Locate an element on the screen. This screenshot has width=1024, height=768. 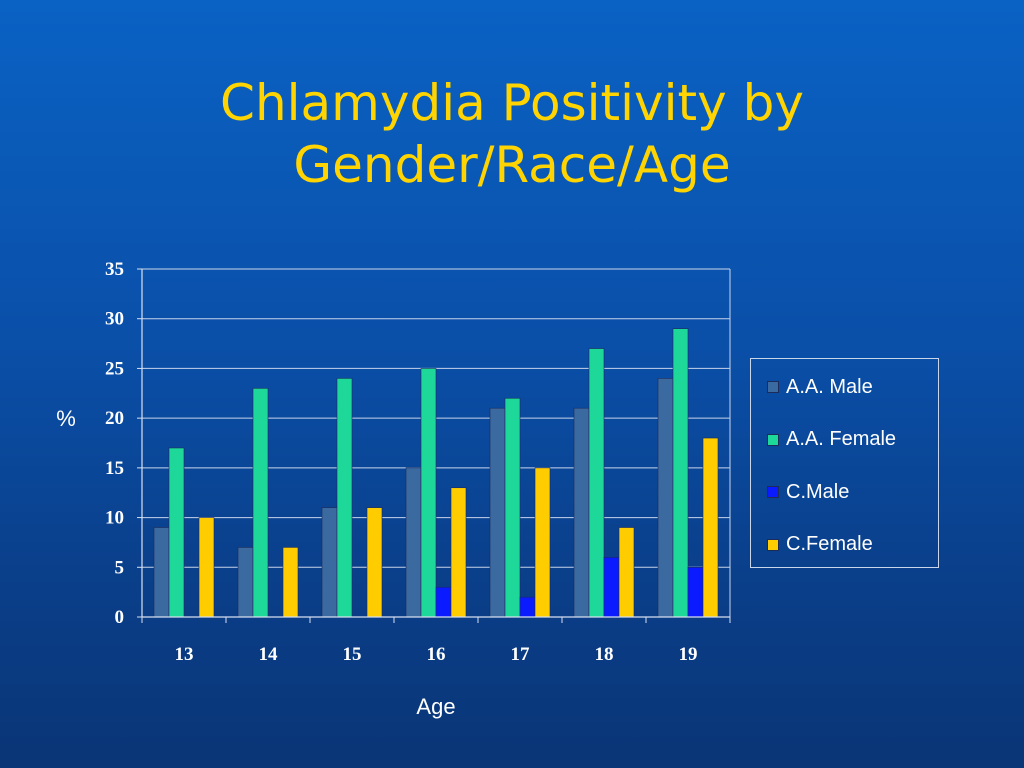
x-tick-label: 14 is located at coordinates (269, 654).